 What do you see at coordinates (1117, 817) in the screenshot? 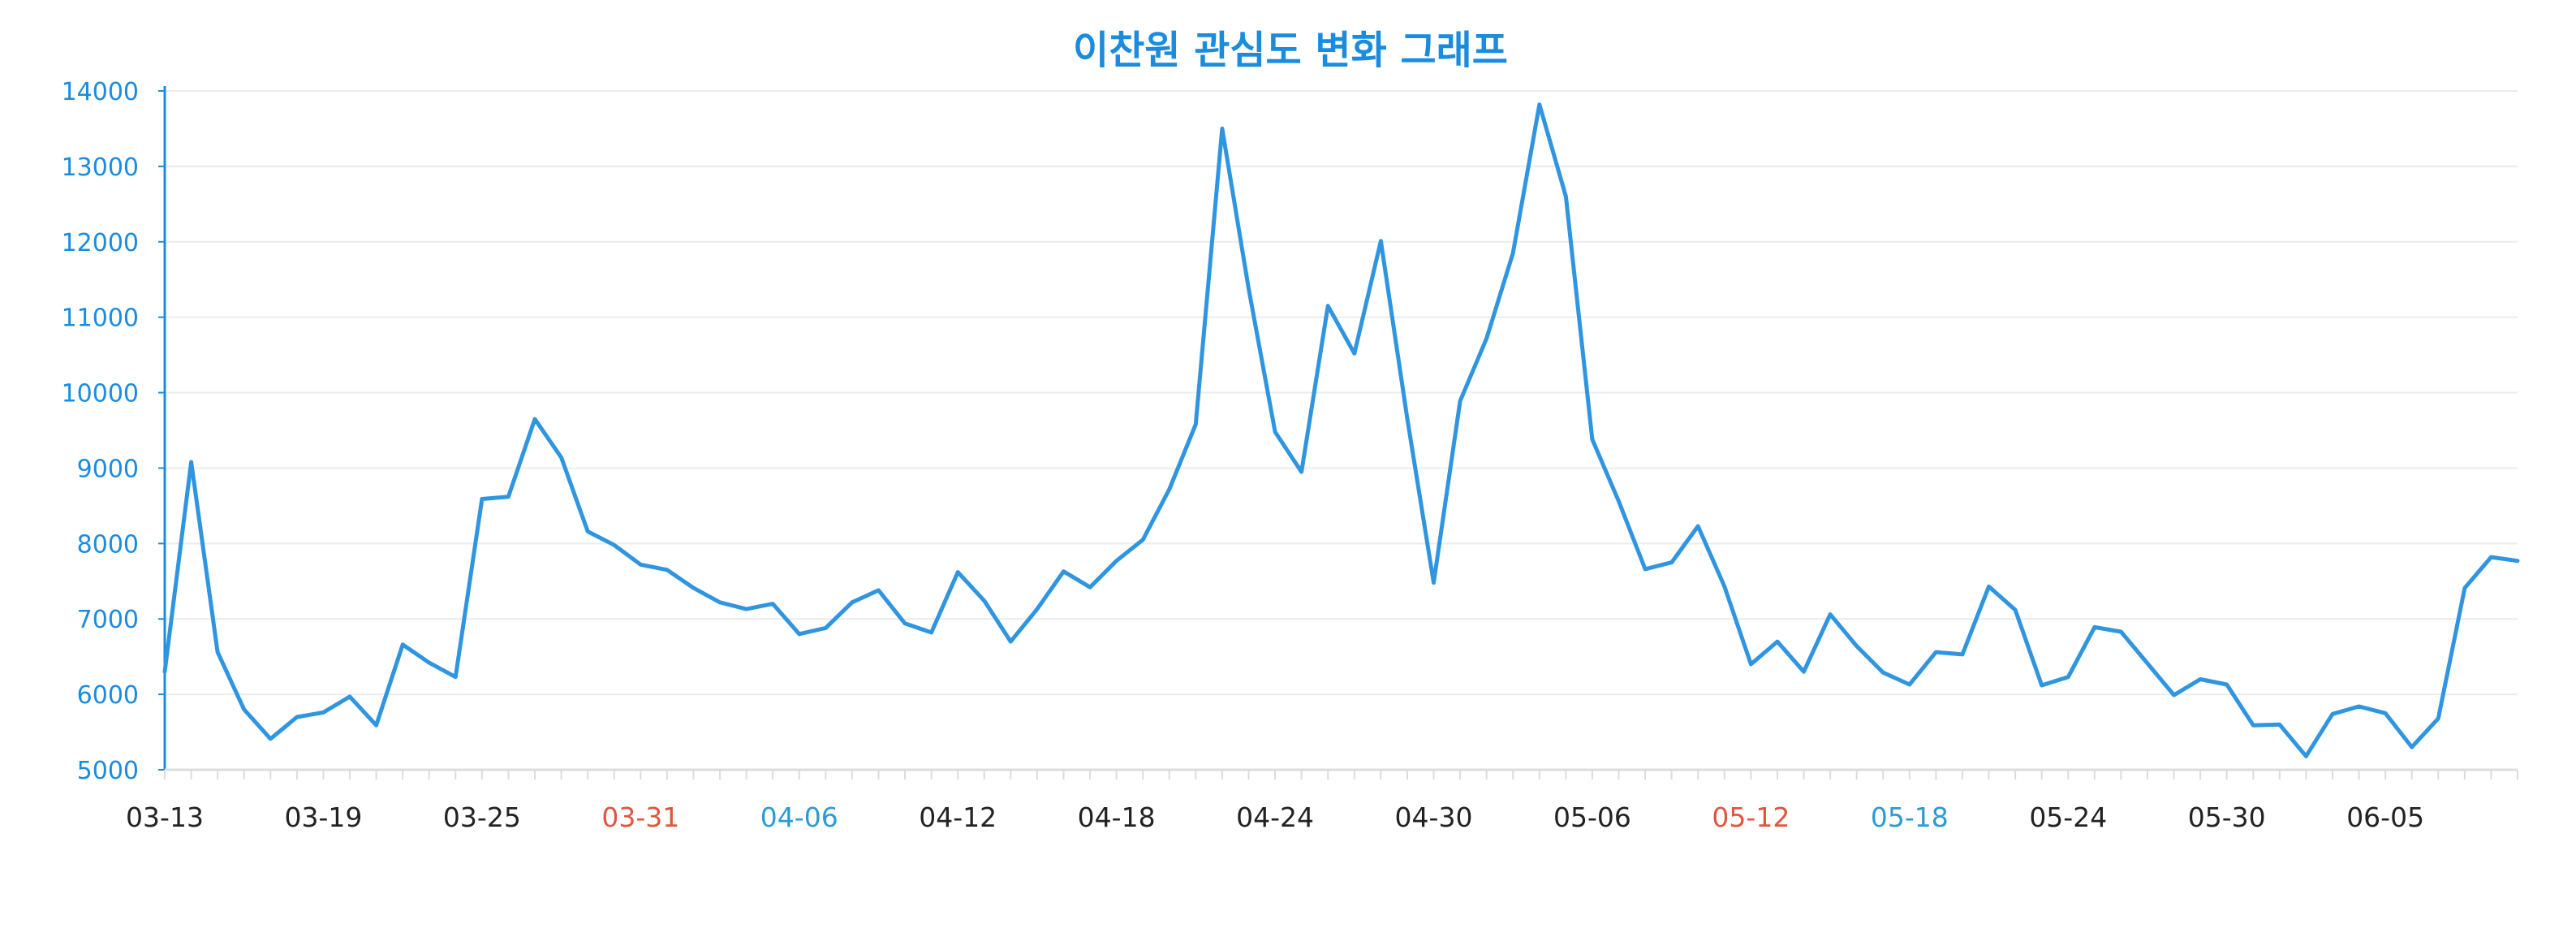
I see `x-tick-label-04-18: 04-18` at bounding box center [1117, 817].